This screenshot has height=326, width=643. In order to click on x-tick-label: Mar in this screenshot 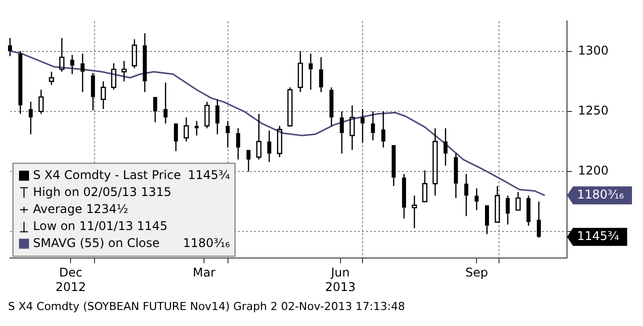, I will do `click(204, 273)`.